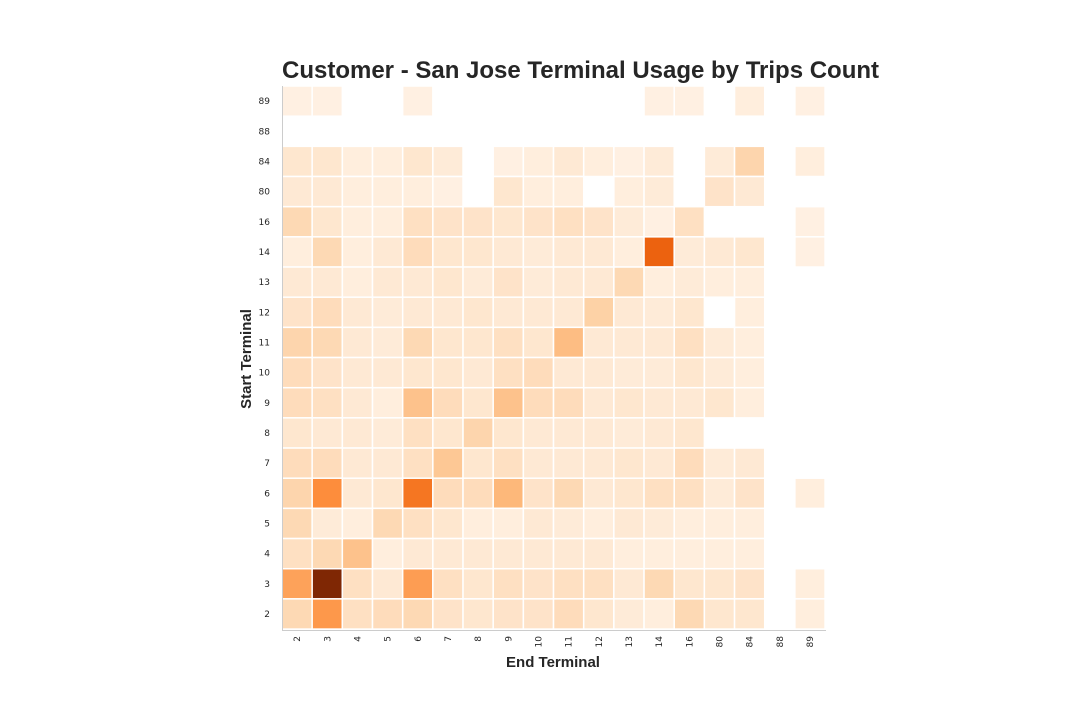 The width and height of the screenshot is (1080, 720). Describe the element at coordinates (419, 639) in the screenshot. I see `x-tick-label: 6` at that location.